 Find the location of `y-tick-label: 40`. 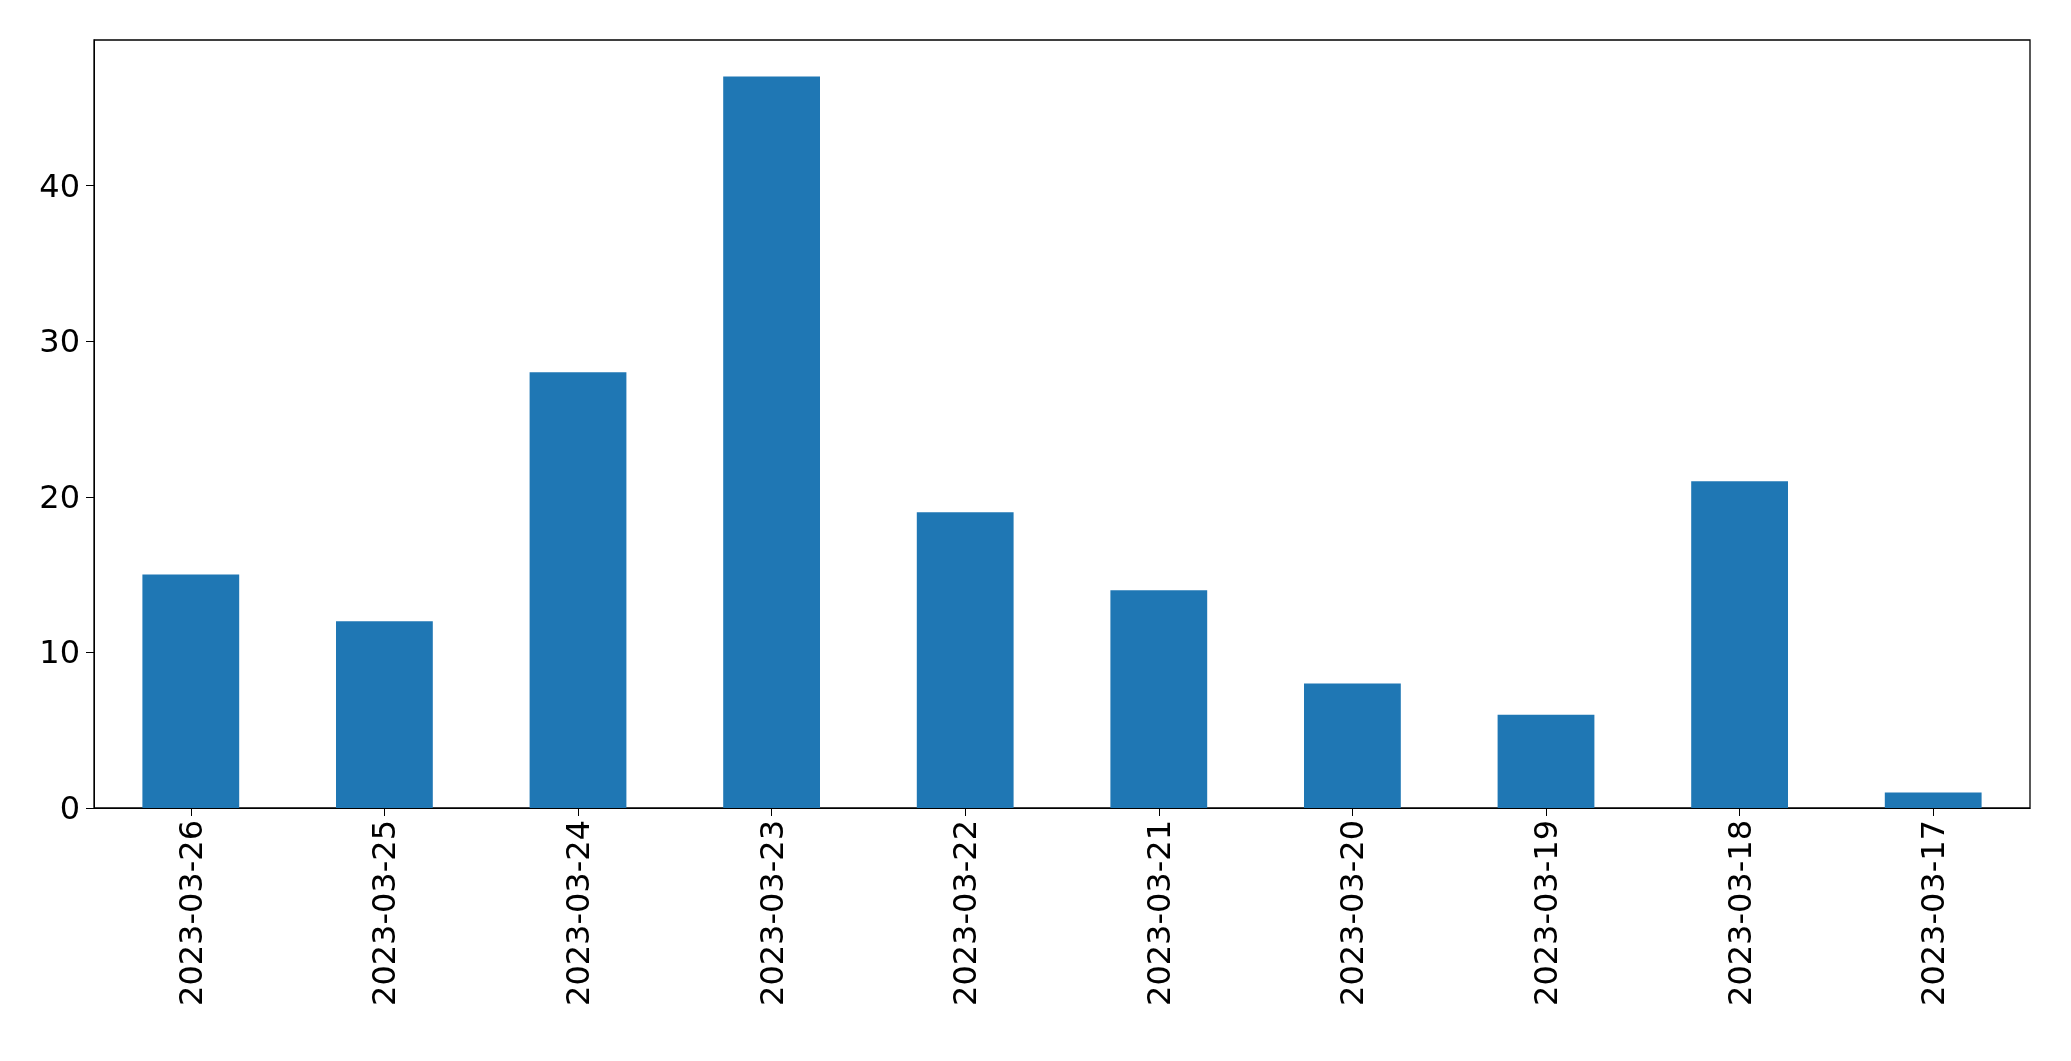

y-tick-label: 40 is located at coordinates (59, 185).